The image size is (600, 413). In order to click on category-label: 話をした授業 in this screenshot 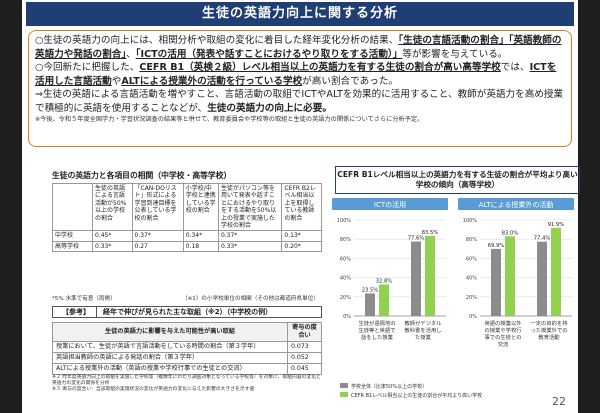, I will do `click(377, 337)`.